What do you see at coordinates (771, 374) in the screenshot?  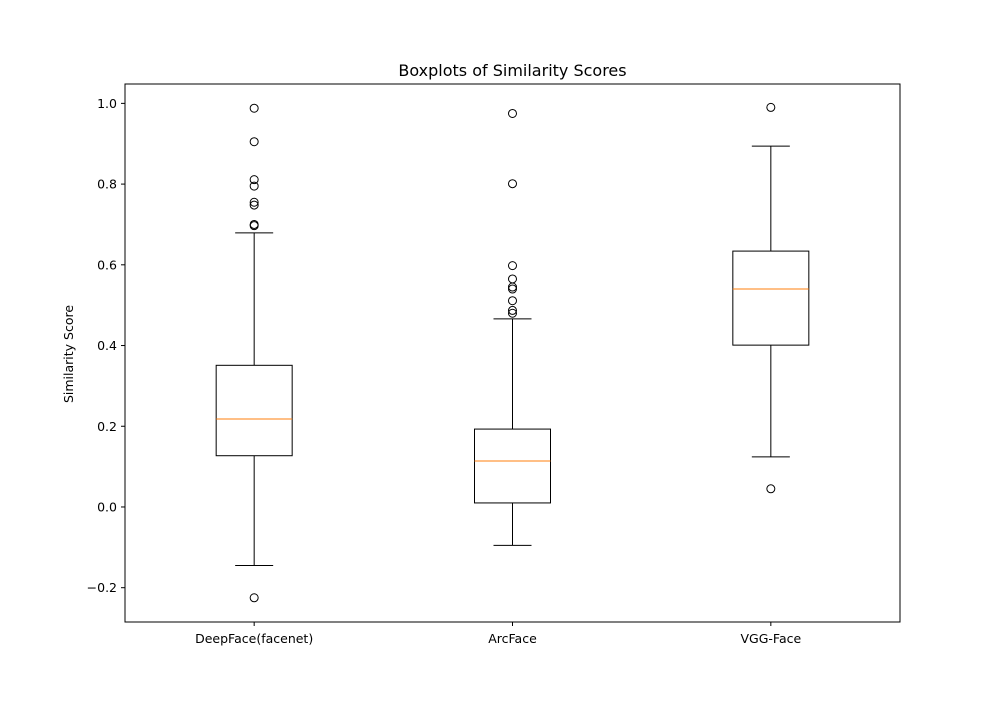 I see `box-group: VGG-Face` at bounding box center [771, 374].